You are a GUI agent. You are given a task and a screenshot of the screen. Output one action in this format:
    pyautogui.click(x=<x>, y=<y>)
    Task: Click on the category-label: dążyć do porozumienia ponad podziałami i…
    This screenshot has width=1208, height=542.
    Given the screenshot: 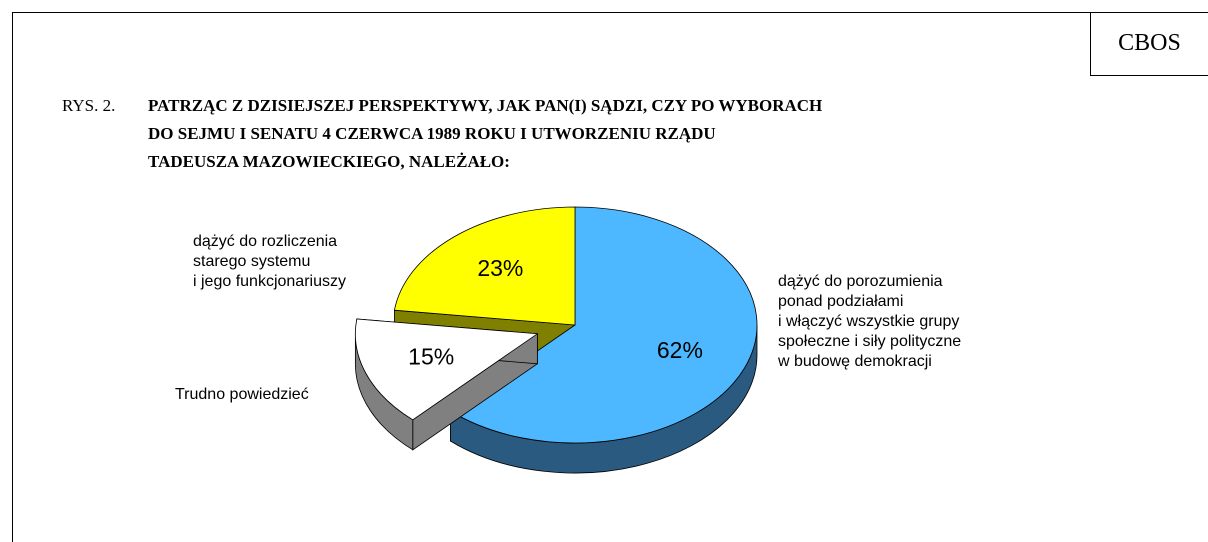 What is the action you would take?
    pyautogui.click(x=870, y=321)
    